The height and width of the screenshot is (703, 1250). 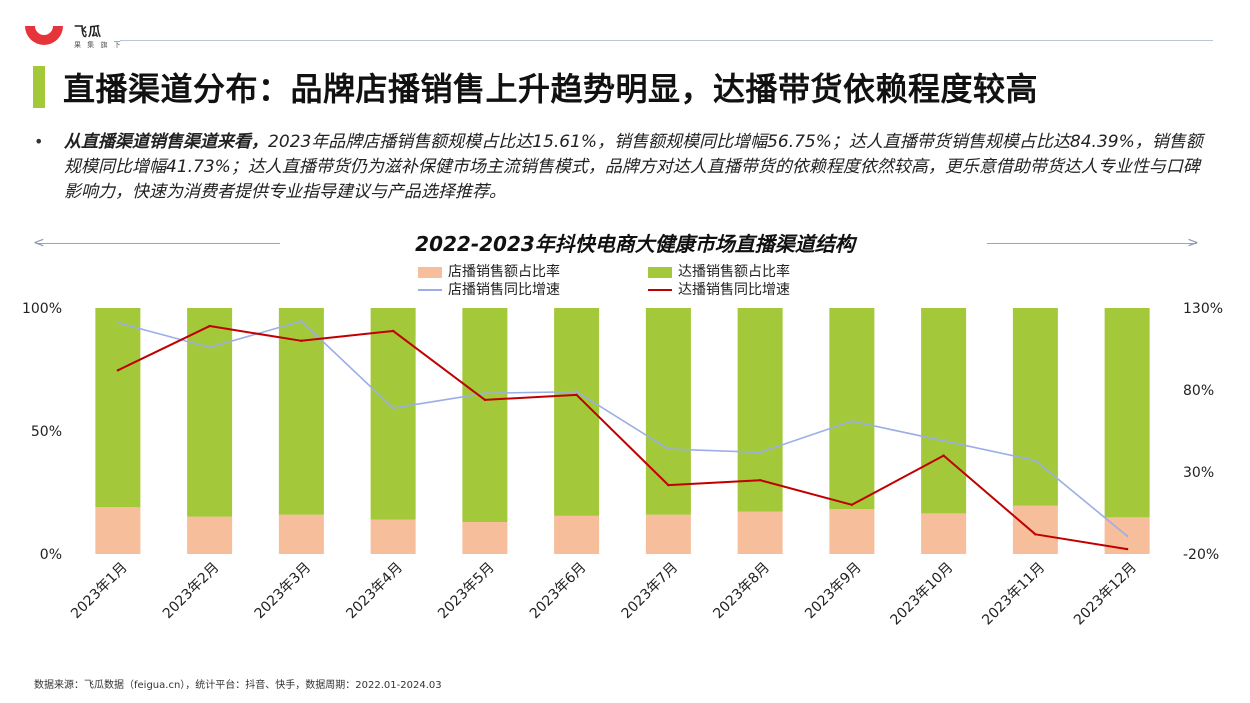 I want to click on summary-lead: 从直播渠道销售渠道来看，, so click(x=166, y=142).